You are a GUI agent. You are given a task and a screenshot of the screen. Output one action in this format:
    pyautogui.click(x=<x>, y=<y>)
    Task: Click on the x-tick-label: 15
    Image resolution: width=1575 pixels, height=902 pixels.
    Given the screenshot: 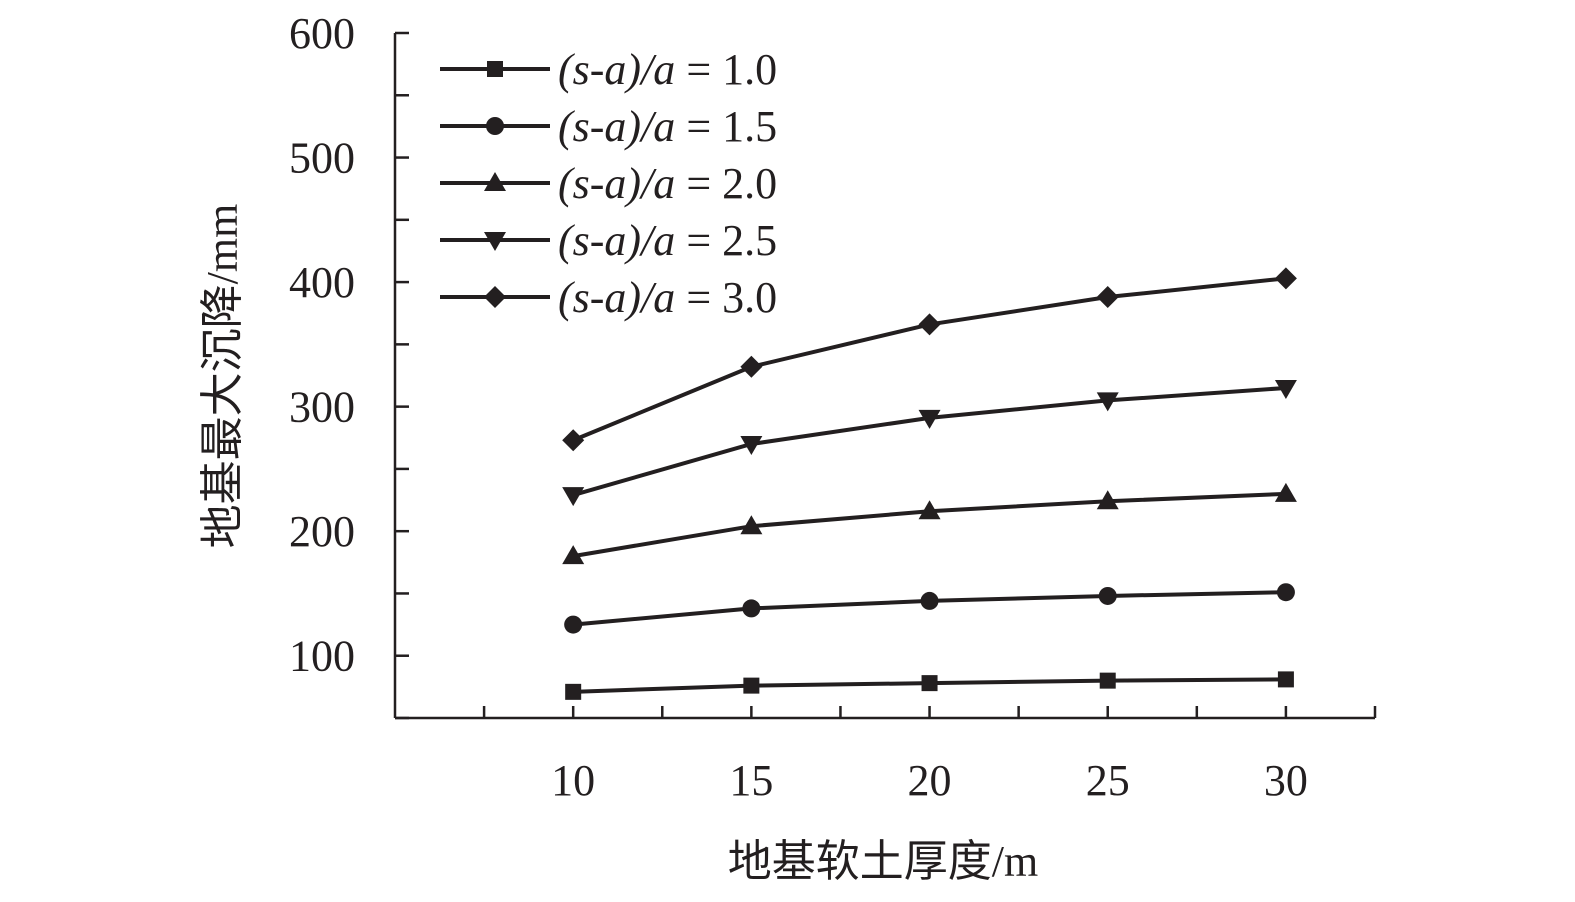 What is the action you would take?
    pyautogui.click(x=751, y=780)
    